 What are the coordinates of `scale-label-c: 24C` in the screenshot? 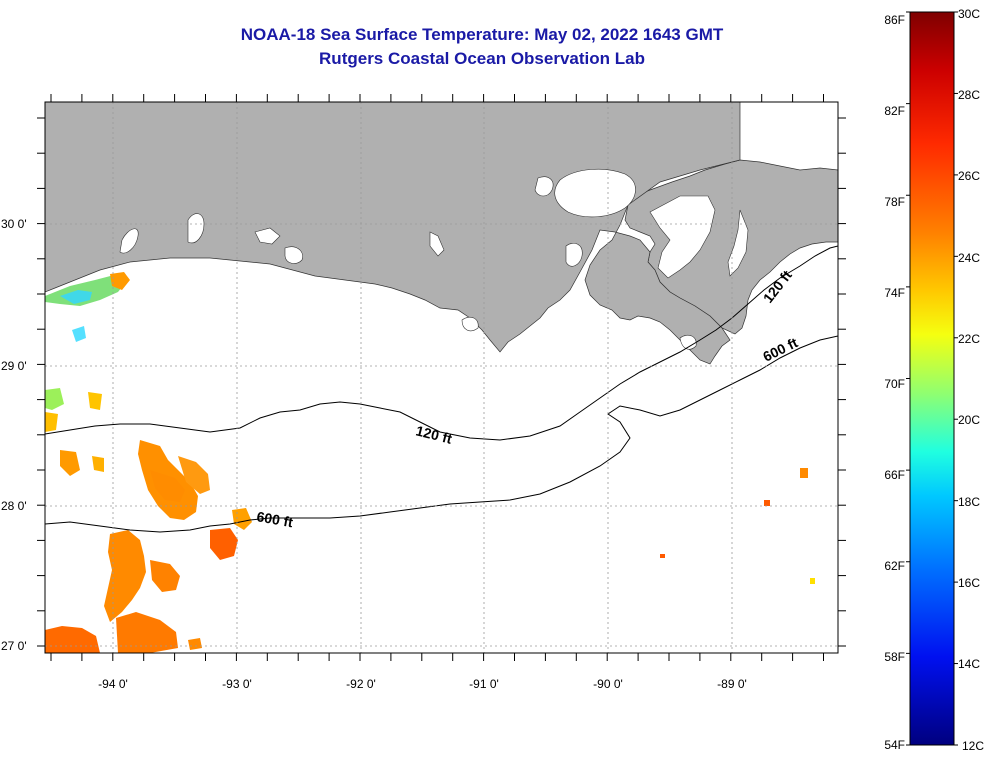 It's located at (969, 258).